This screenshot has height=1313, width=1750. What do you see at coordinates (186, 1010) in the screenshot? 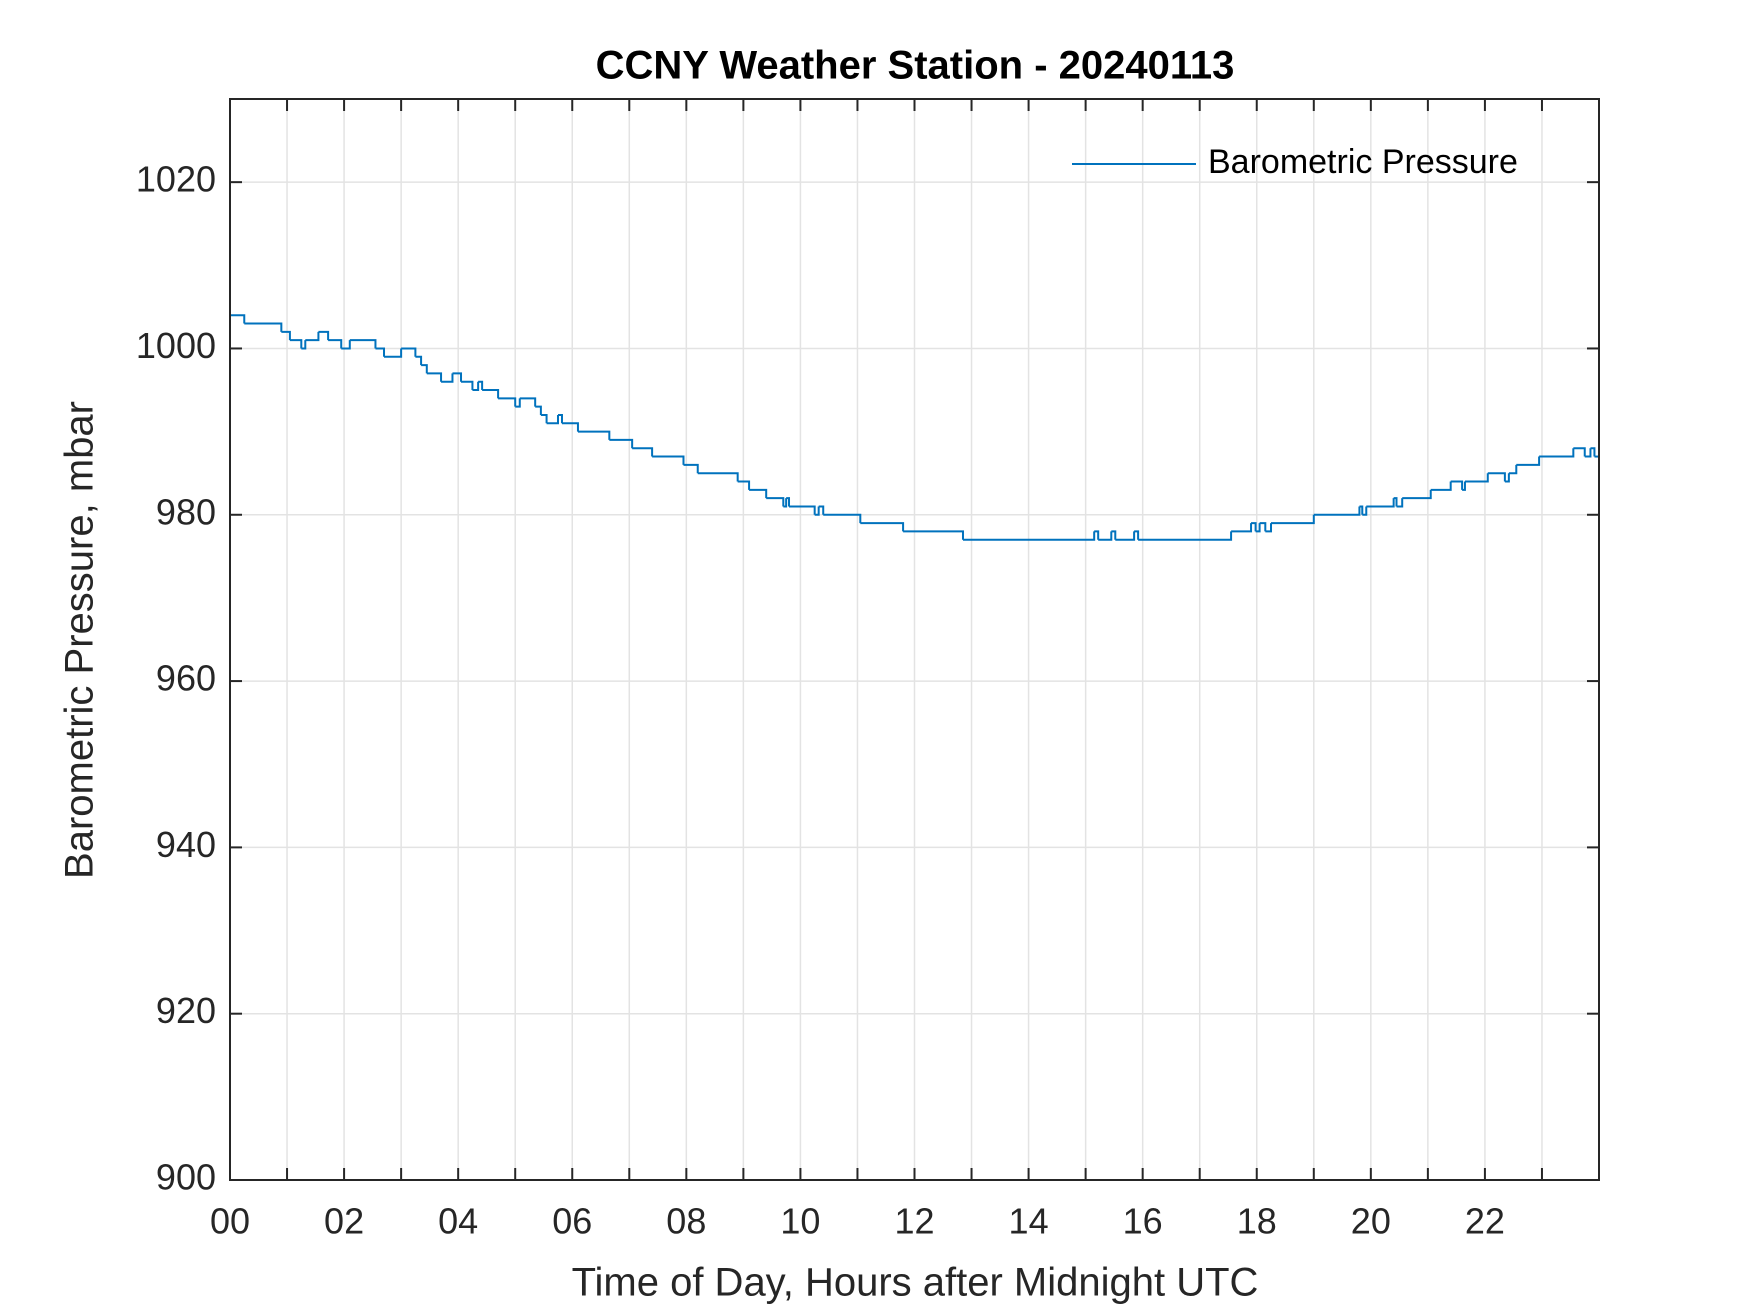
I see `y-tick-label: 920` at bounding box center [186, 1010].